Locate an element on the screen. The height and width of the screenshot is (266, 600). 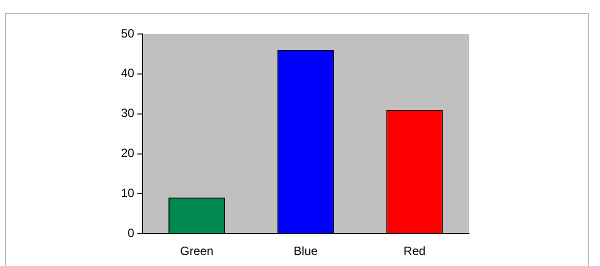
x-tick-label: Green is located at coordinates (197, 251).